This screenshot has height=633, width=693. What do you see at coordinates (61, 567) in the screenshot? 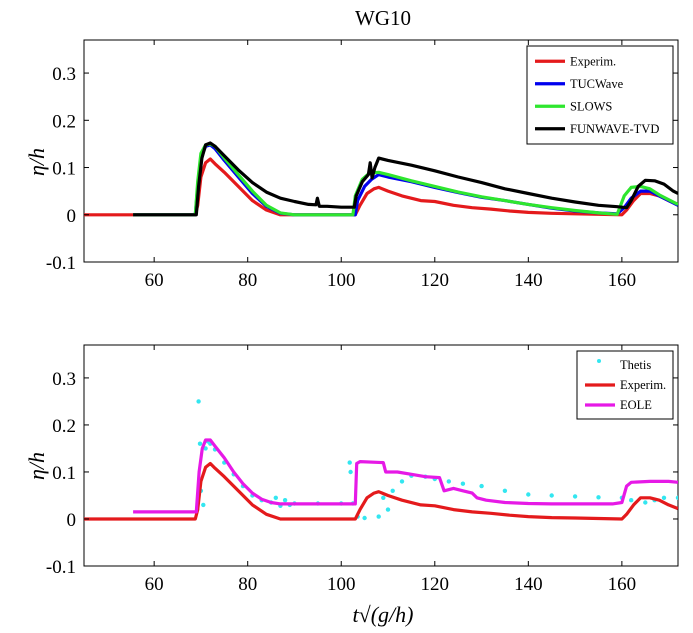
I see `bottom-y-tick-label: -0.1` at bounding box center [61, 567].